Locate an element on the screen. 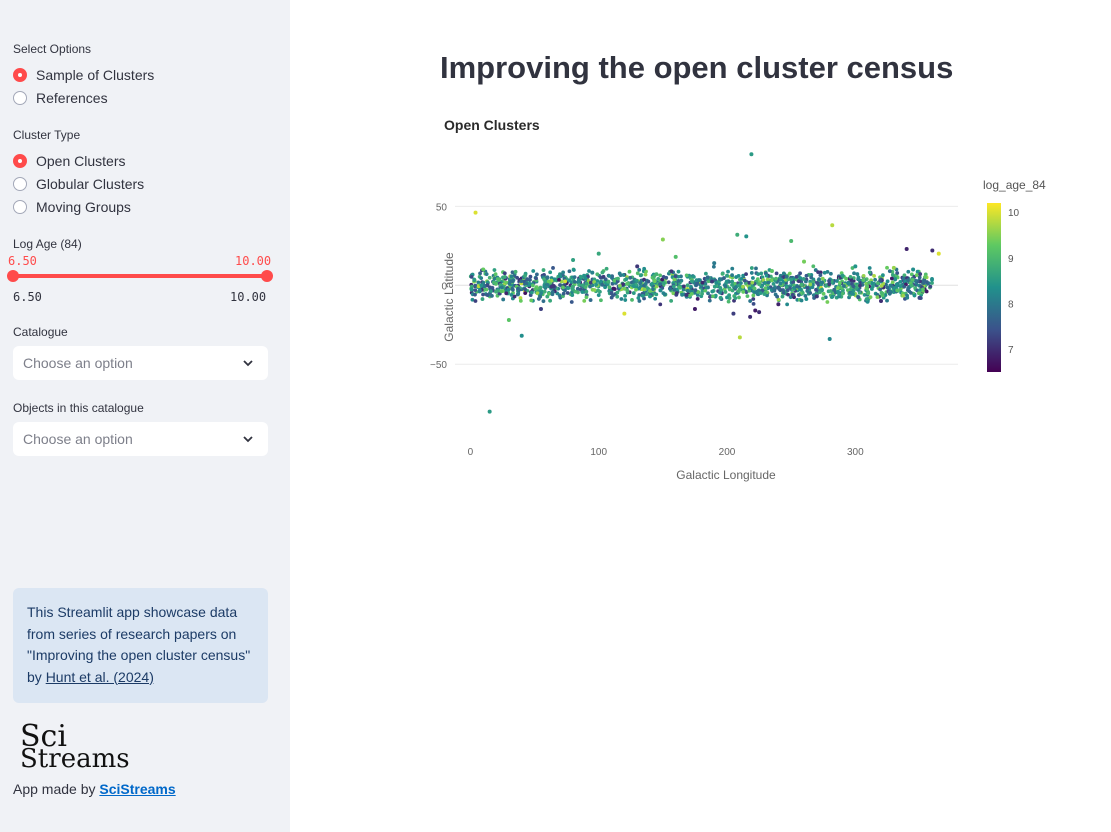 The image size is (1111, 832). slider-track is located at coordinates (140, 276).